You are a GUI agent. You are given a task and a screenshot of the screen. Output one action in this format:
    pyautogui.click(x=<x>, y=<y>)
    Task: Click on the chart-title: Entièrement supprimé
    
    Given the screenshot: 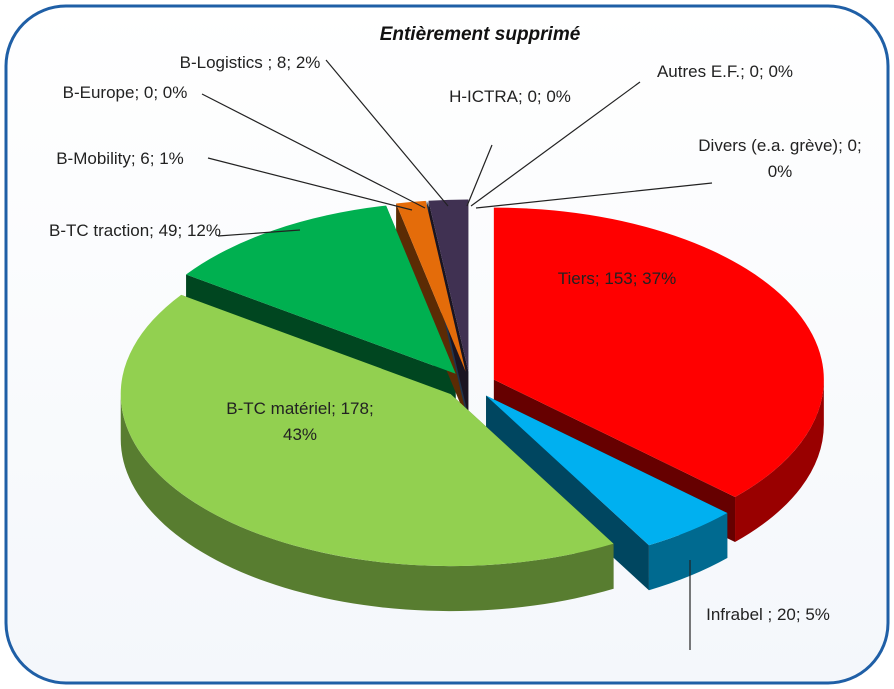 What is the action you would take?
    pyautogui.click(x=480, y=34)
    